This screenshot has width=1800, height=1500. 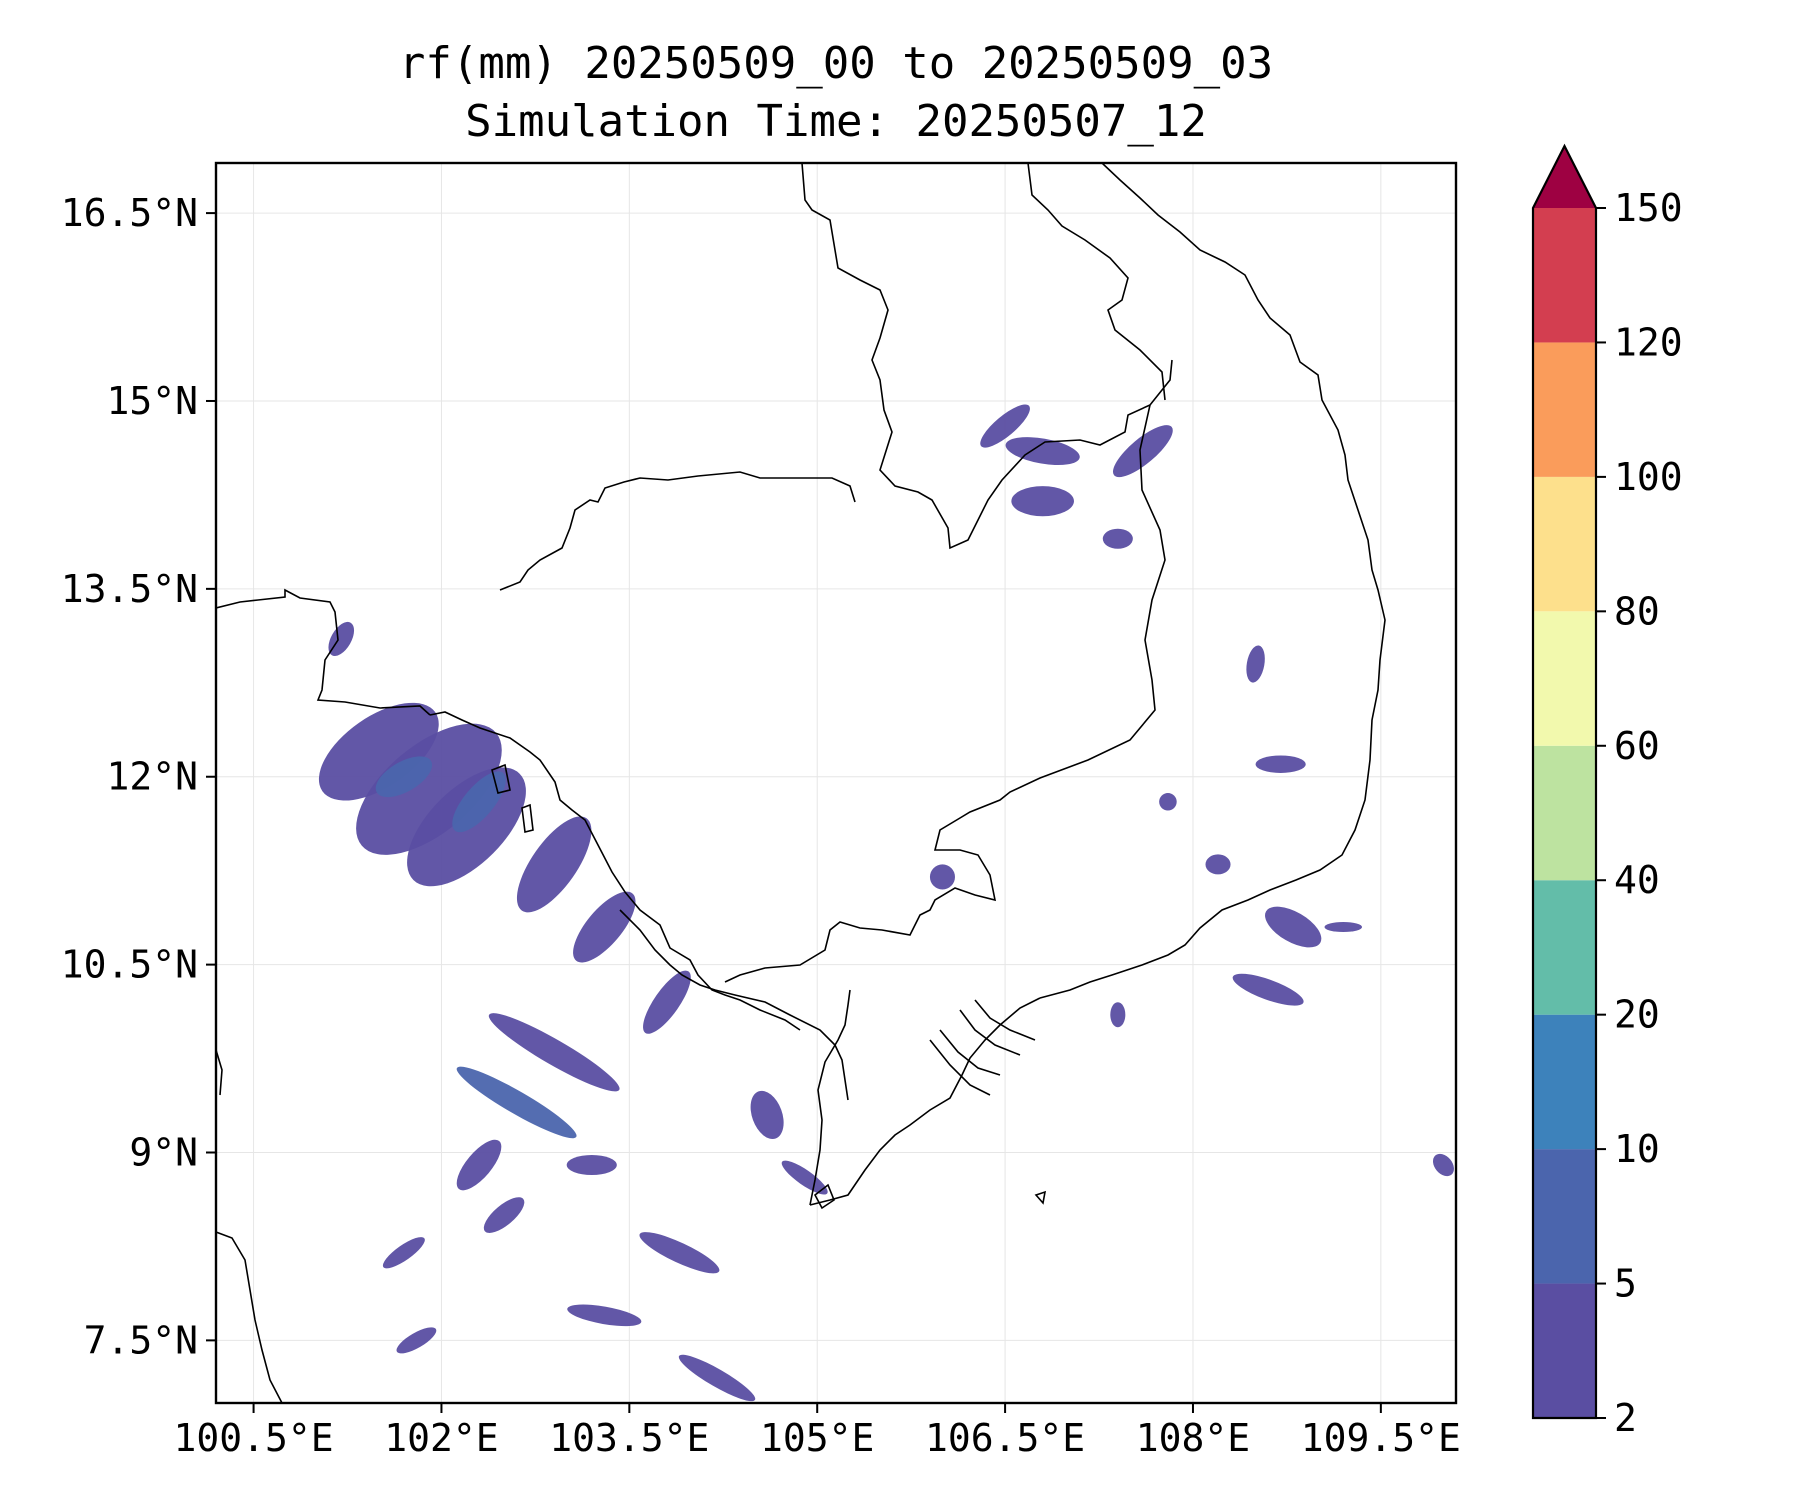 What do you see at coordinates (129, 213) in the screenshot?
I see `lat-tick-label: 16.5°N` at bounding box center [129, 213].